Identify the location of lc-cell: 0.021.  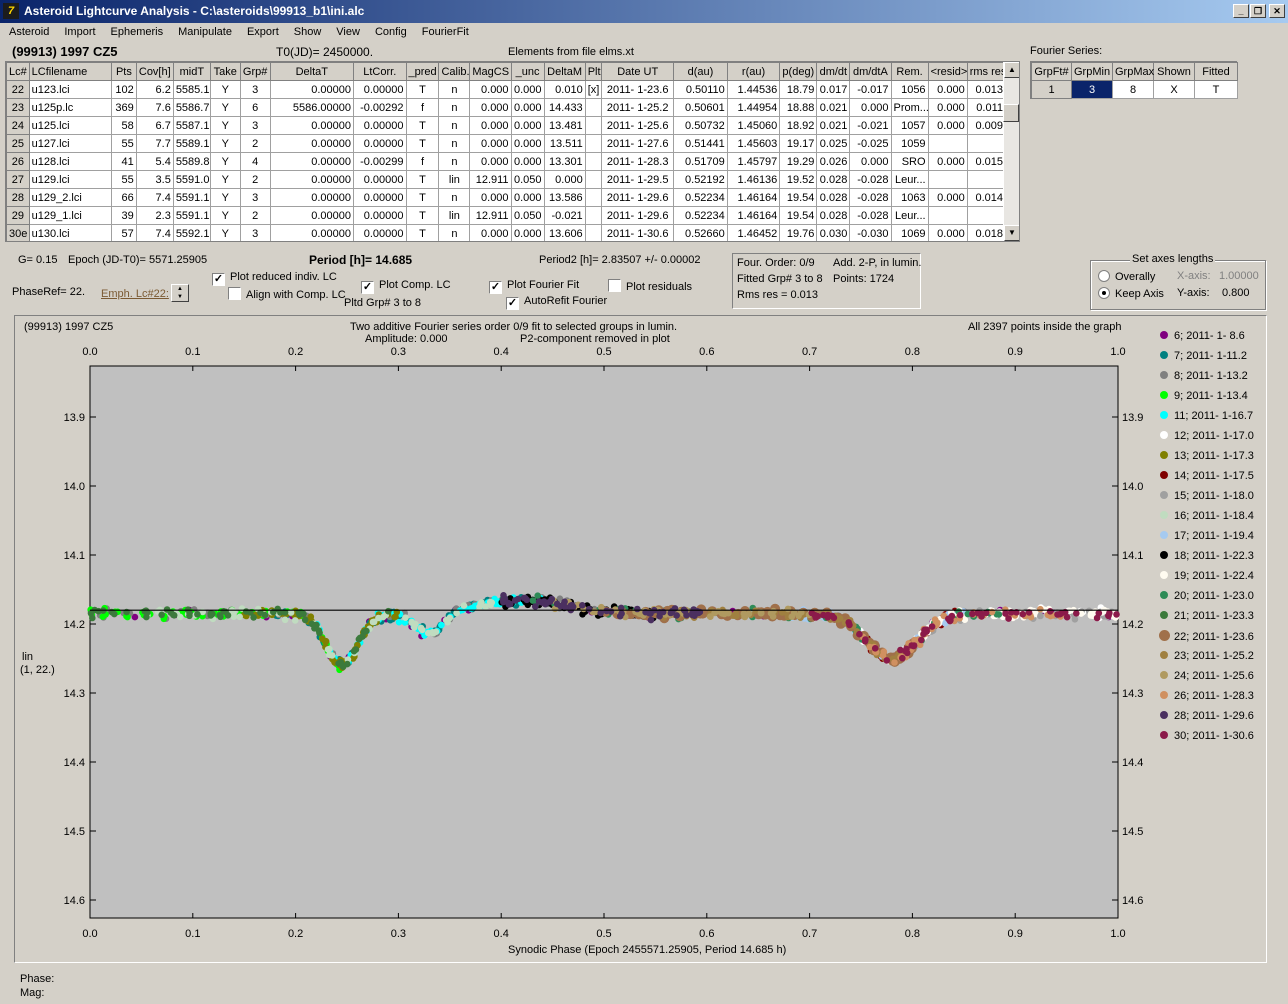
(833, 125).